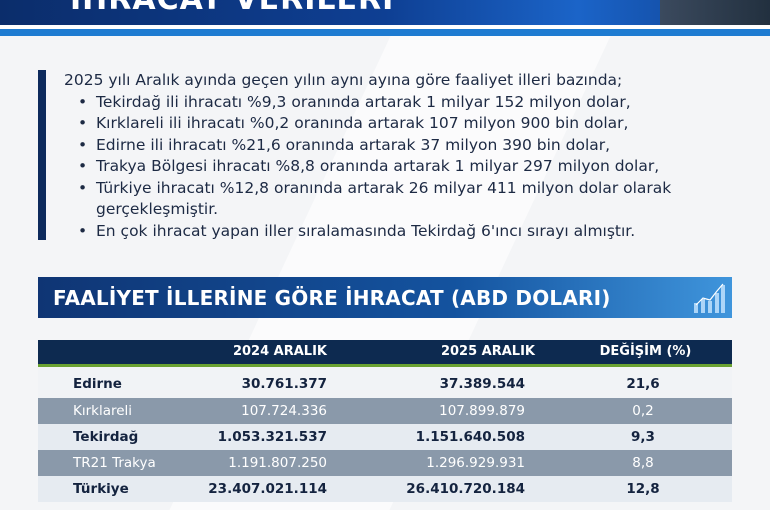  What do you see at coordinates (279, 351) in the screenshot?
I see `header-2024: 2024 ARALIK` at bounding box center [279, 351].